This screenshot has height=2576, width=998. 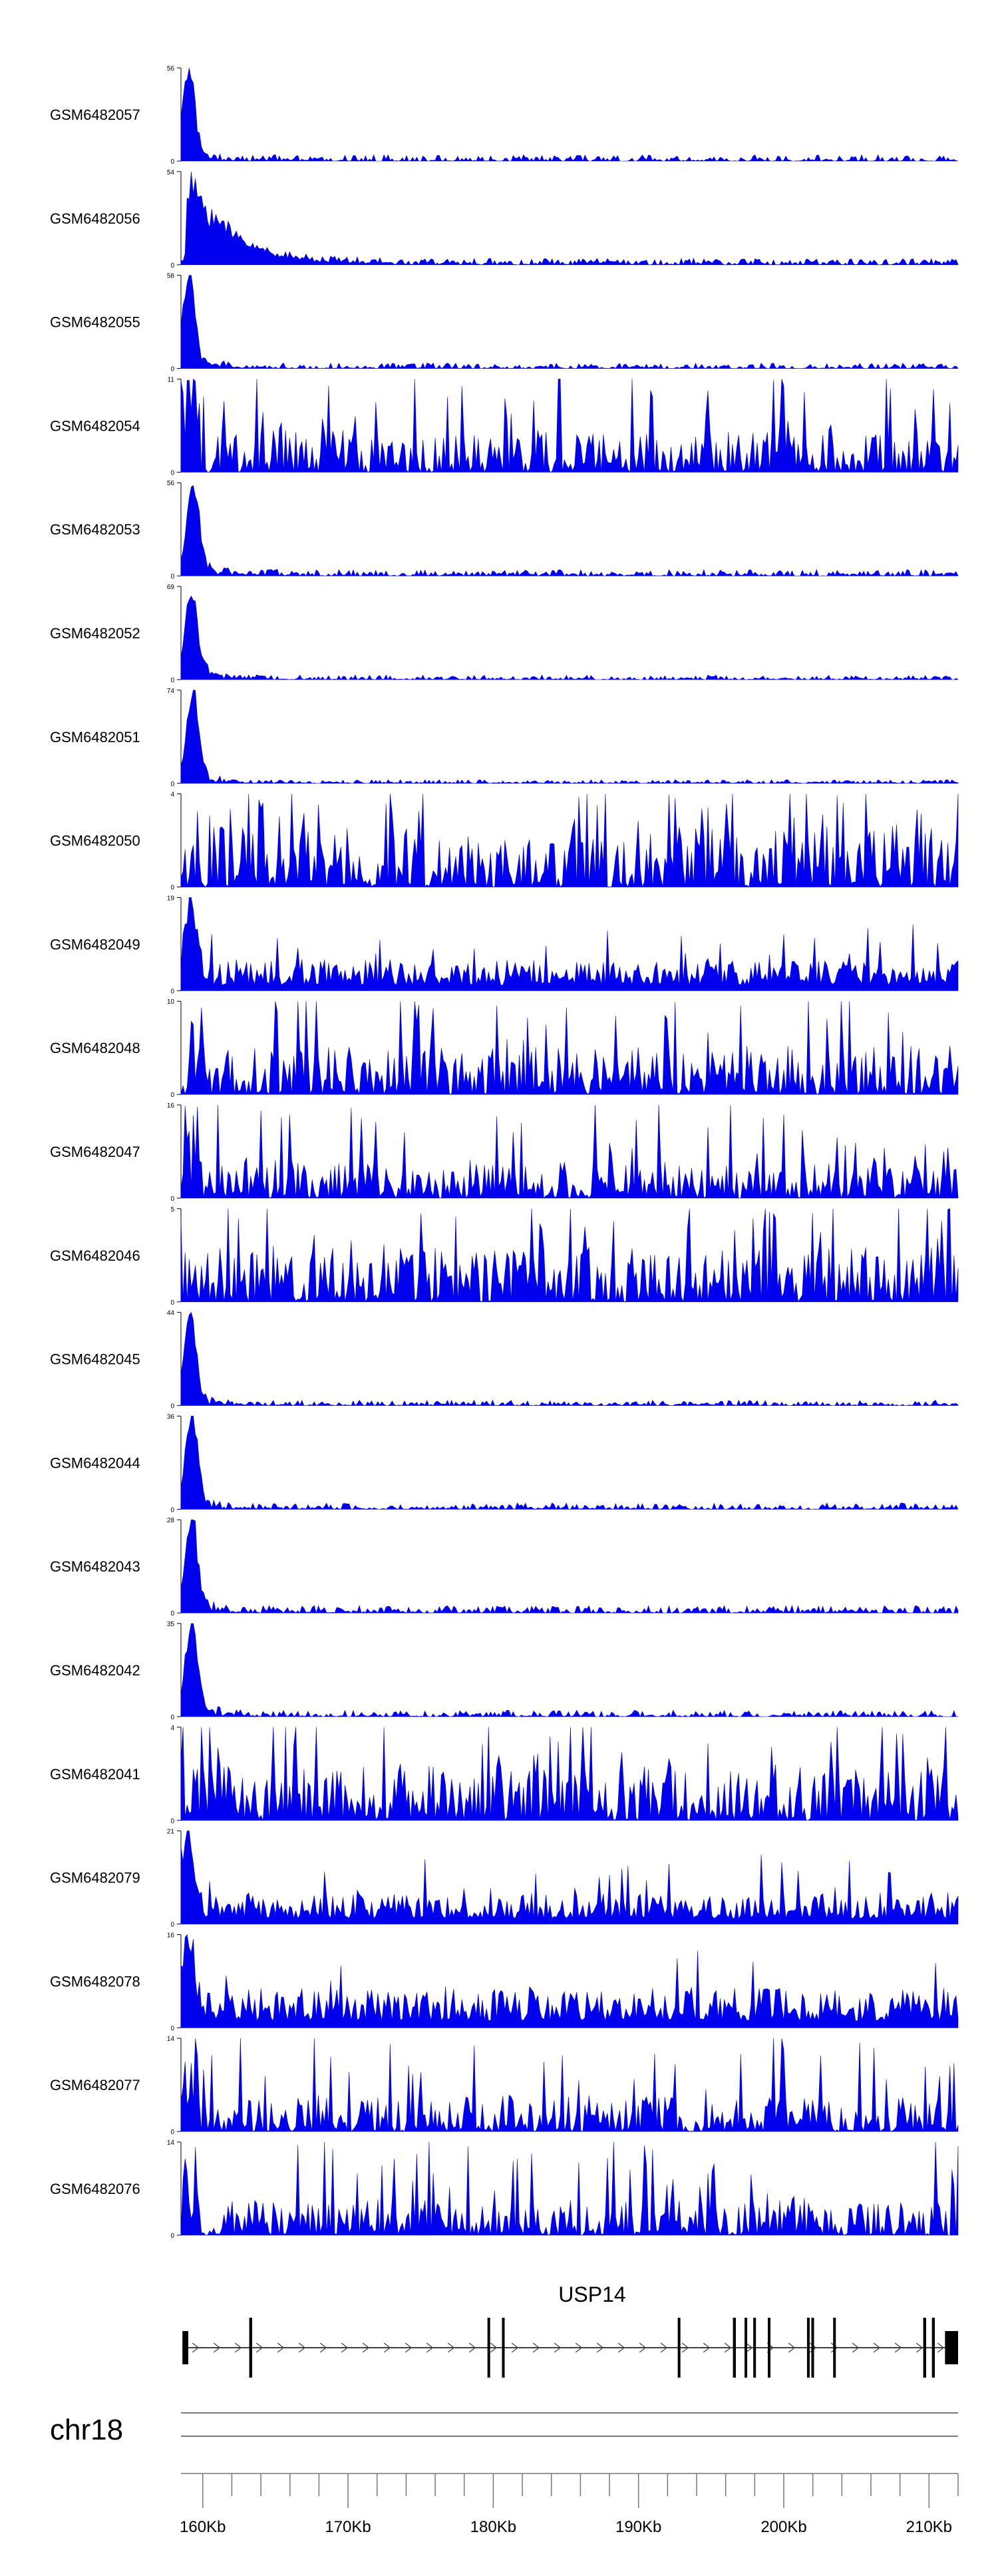 What do you see at coordinates (569, 2504) in the screenshot?
I see `genomic-scale-axis: 160Kb 170Kb 180Kb 190Kb 200Kb 210Kb` at bounding box center [569, 2504].